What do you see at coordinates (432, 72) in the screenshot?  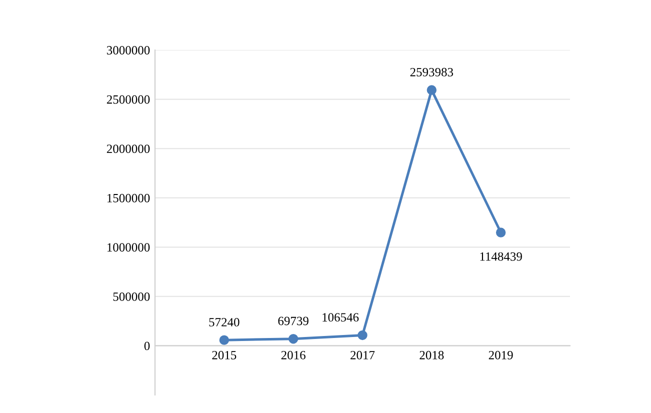 I see `data-label: 2593983` at bounding box center [432, 72].